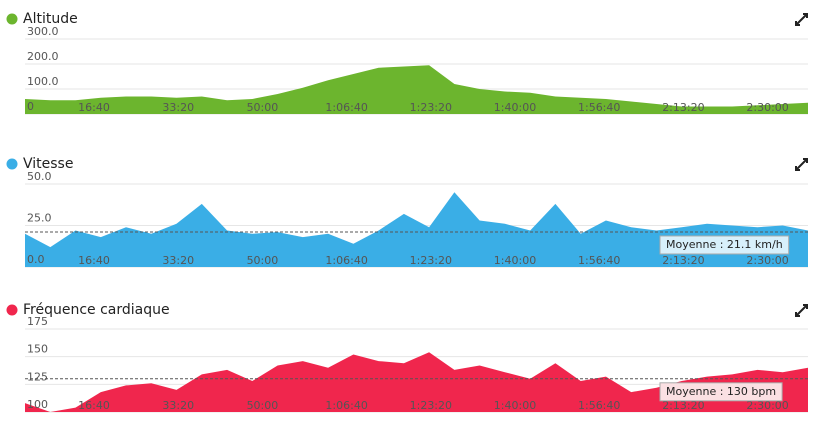 The image size is (821, 430). What do you see at coordinates (43, 31) in the screenshot?
I see `y-tick-label: 300.0` at bounding box center [43, 31].